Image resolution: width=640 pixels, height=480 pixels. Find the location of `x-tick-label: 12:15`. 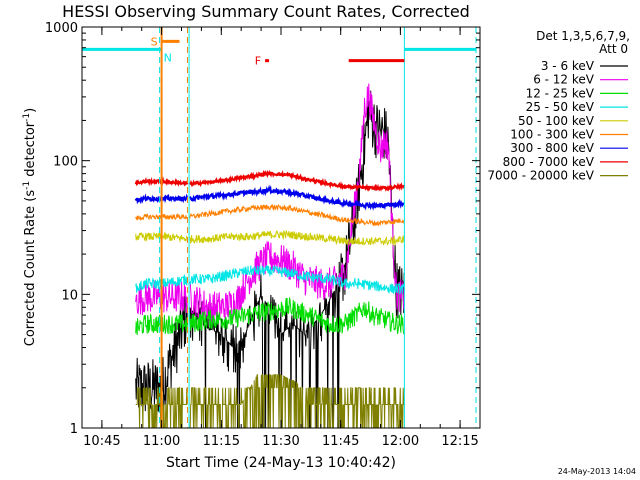

x-tick-label: 12:15 is located at coordinates (459, 441).